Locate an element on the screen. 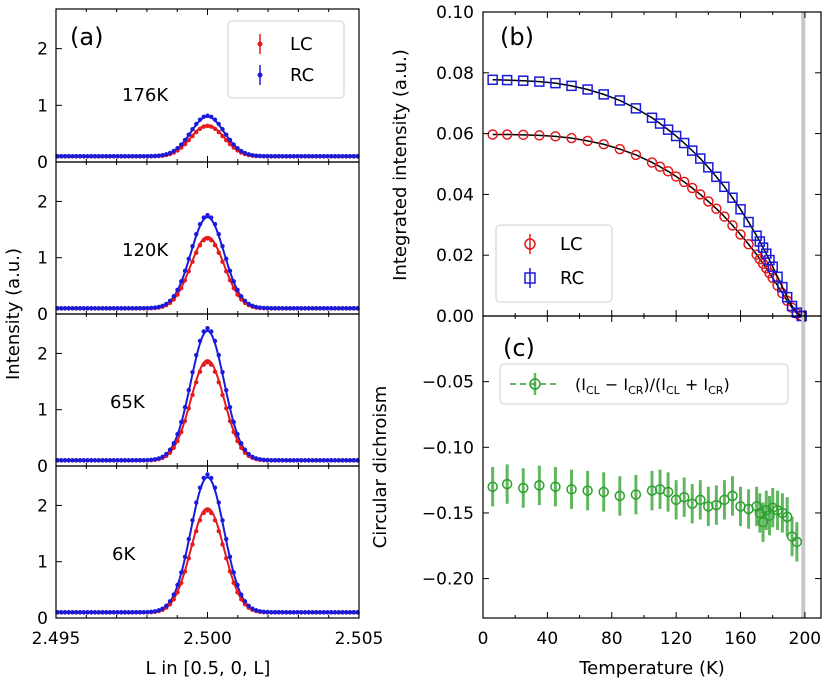 The height and width of the screenshot is (687, 829). lc-legend-marker is located at coordinates (530, 244).